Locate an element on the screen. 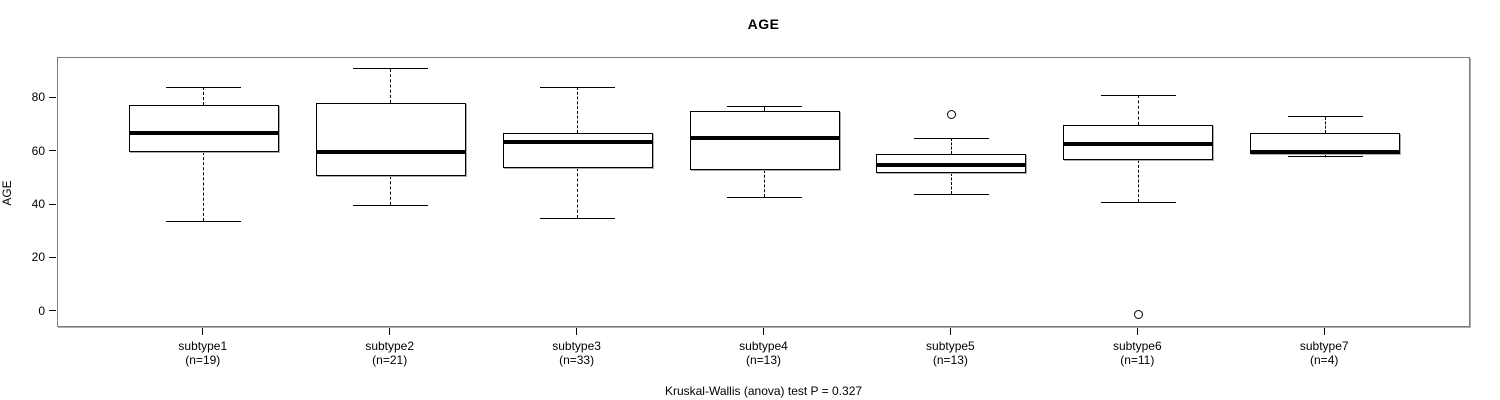  median-line-subtype3 is located at coordinates (577, 142).